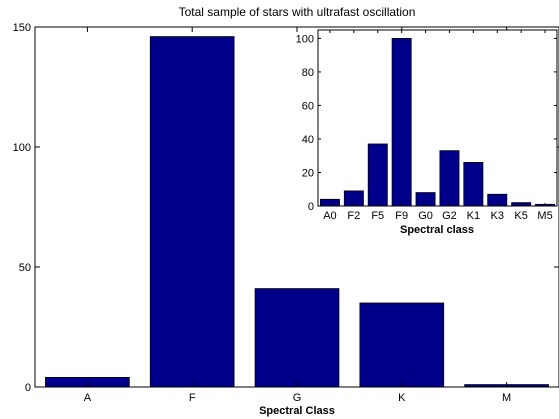 The width and height of the screenshot is (559, 419). What do you see at coordinates (329, 216) in the screenshot?
I see `inset-x-tick-label: A0` at bounding box center [329, 216].